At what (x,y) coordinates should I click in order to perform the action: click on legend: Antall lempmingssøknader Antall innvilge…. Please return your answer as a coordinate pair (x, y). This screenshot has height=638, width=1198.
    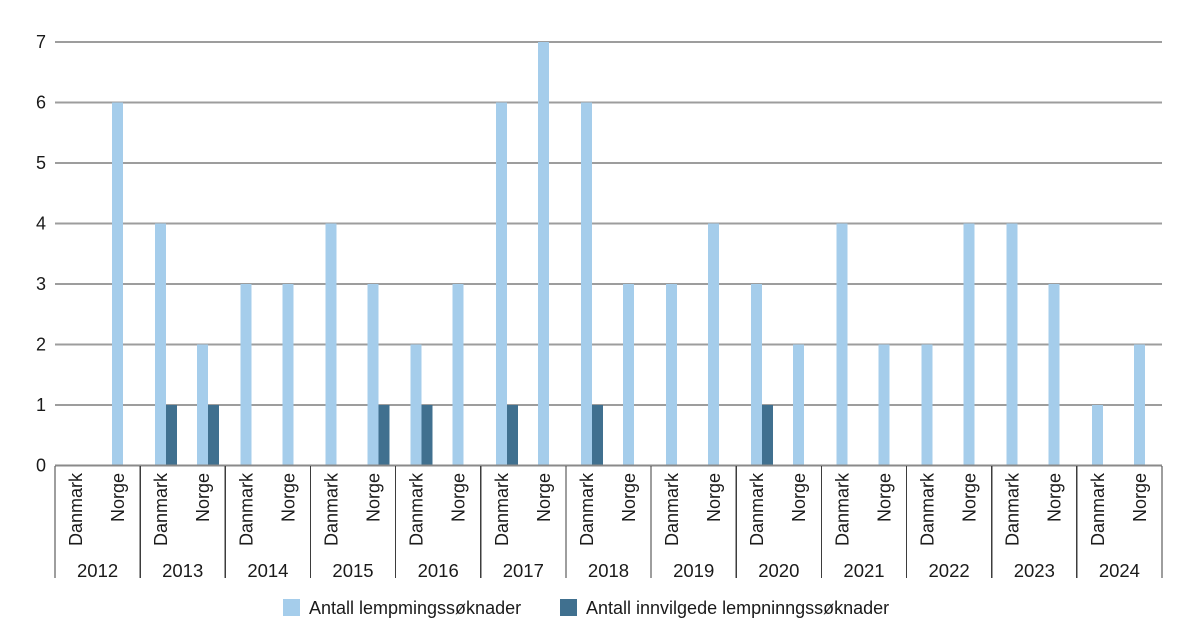
    Looking at the image, I should click on (586, 608).